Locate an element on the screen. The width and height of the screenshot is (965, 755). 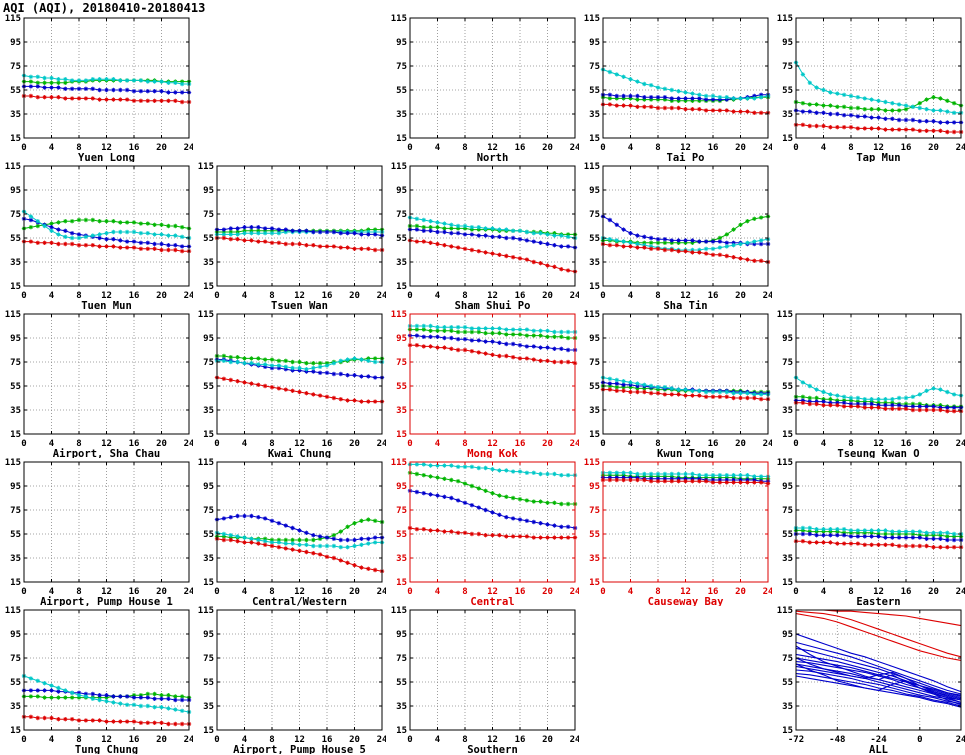
chart-kwun-tong: 15 35 55 75 95 115 0 4 8 12 16 20 24 Kwun Tong is located at coordinates (676, 385).